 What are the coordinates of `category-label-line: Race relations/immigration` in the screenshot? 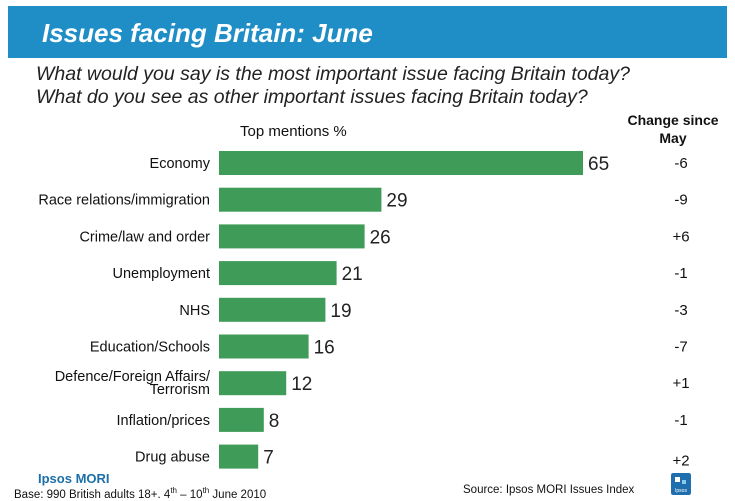 It's located at (124, 201).